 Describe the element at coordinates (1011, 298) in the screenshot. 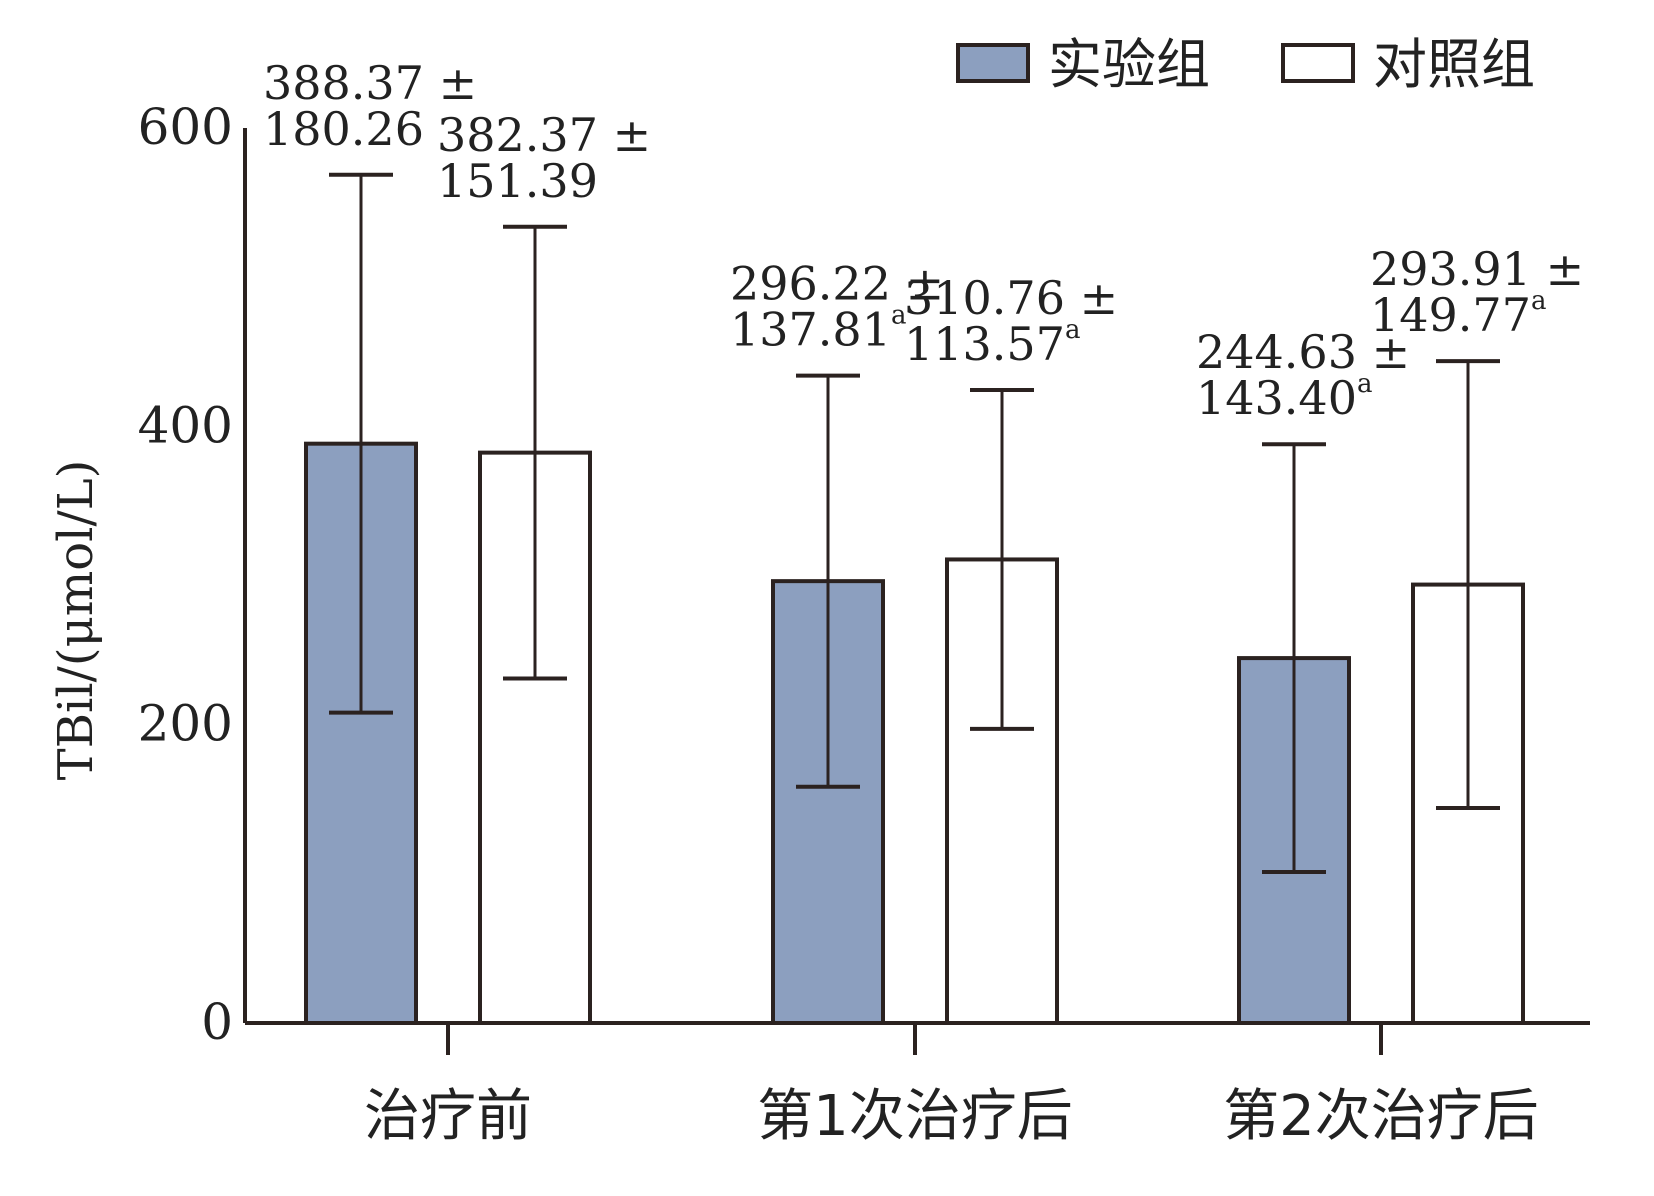

I see `data-label-line1-1-1: 310.76 ±` at that location.